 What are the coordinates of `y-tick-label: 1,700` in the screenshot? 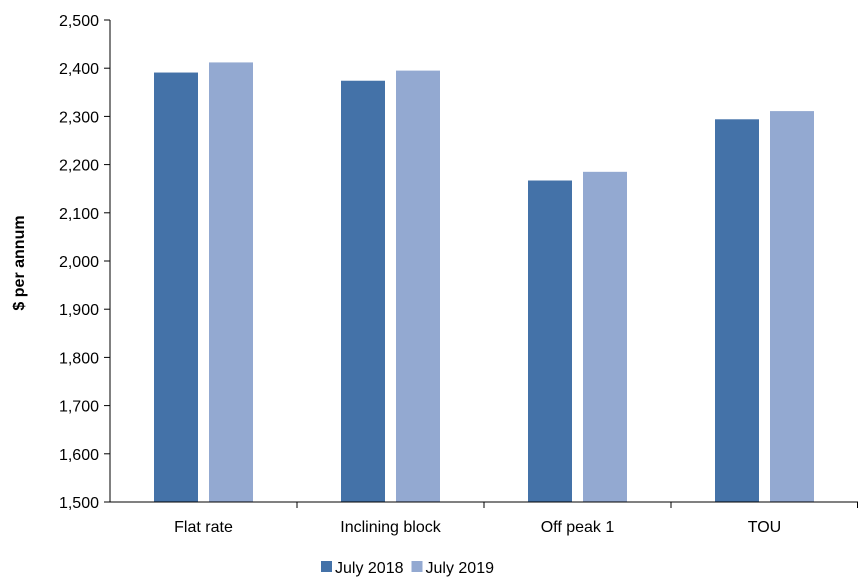 It's located at (79, 407).